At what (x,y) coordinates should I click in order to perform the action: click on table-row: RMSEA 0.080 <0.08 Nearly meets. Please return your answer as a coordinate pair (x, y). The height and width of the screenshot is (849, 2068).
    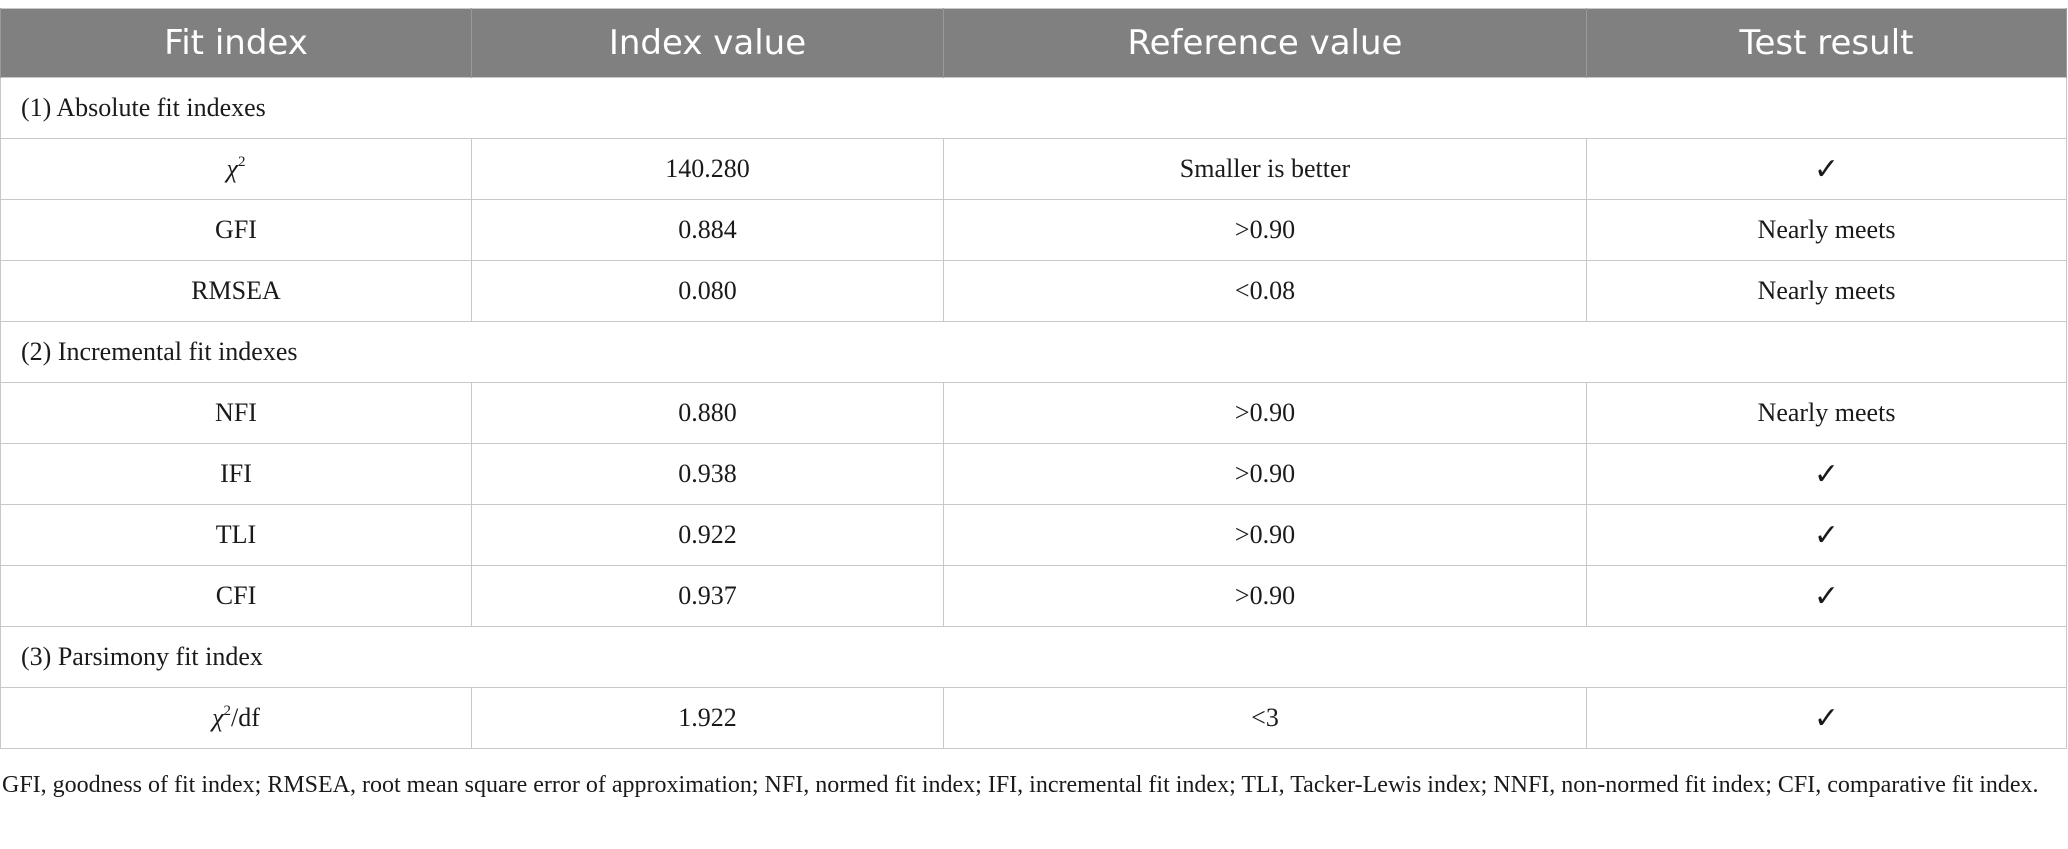
    Looking at the image, I should click on (1033, 291).